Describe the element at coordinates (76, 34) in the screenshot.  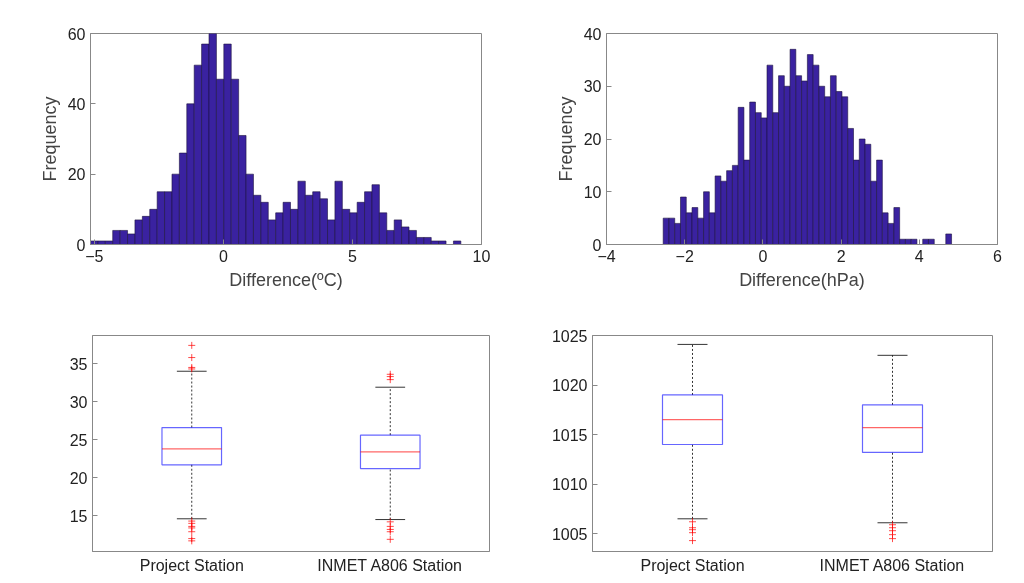
I see `y-tick-label: 60` at that location.